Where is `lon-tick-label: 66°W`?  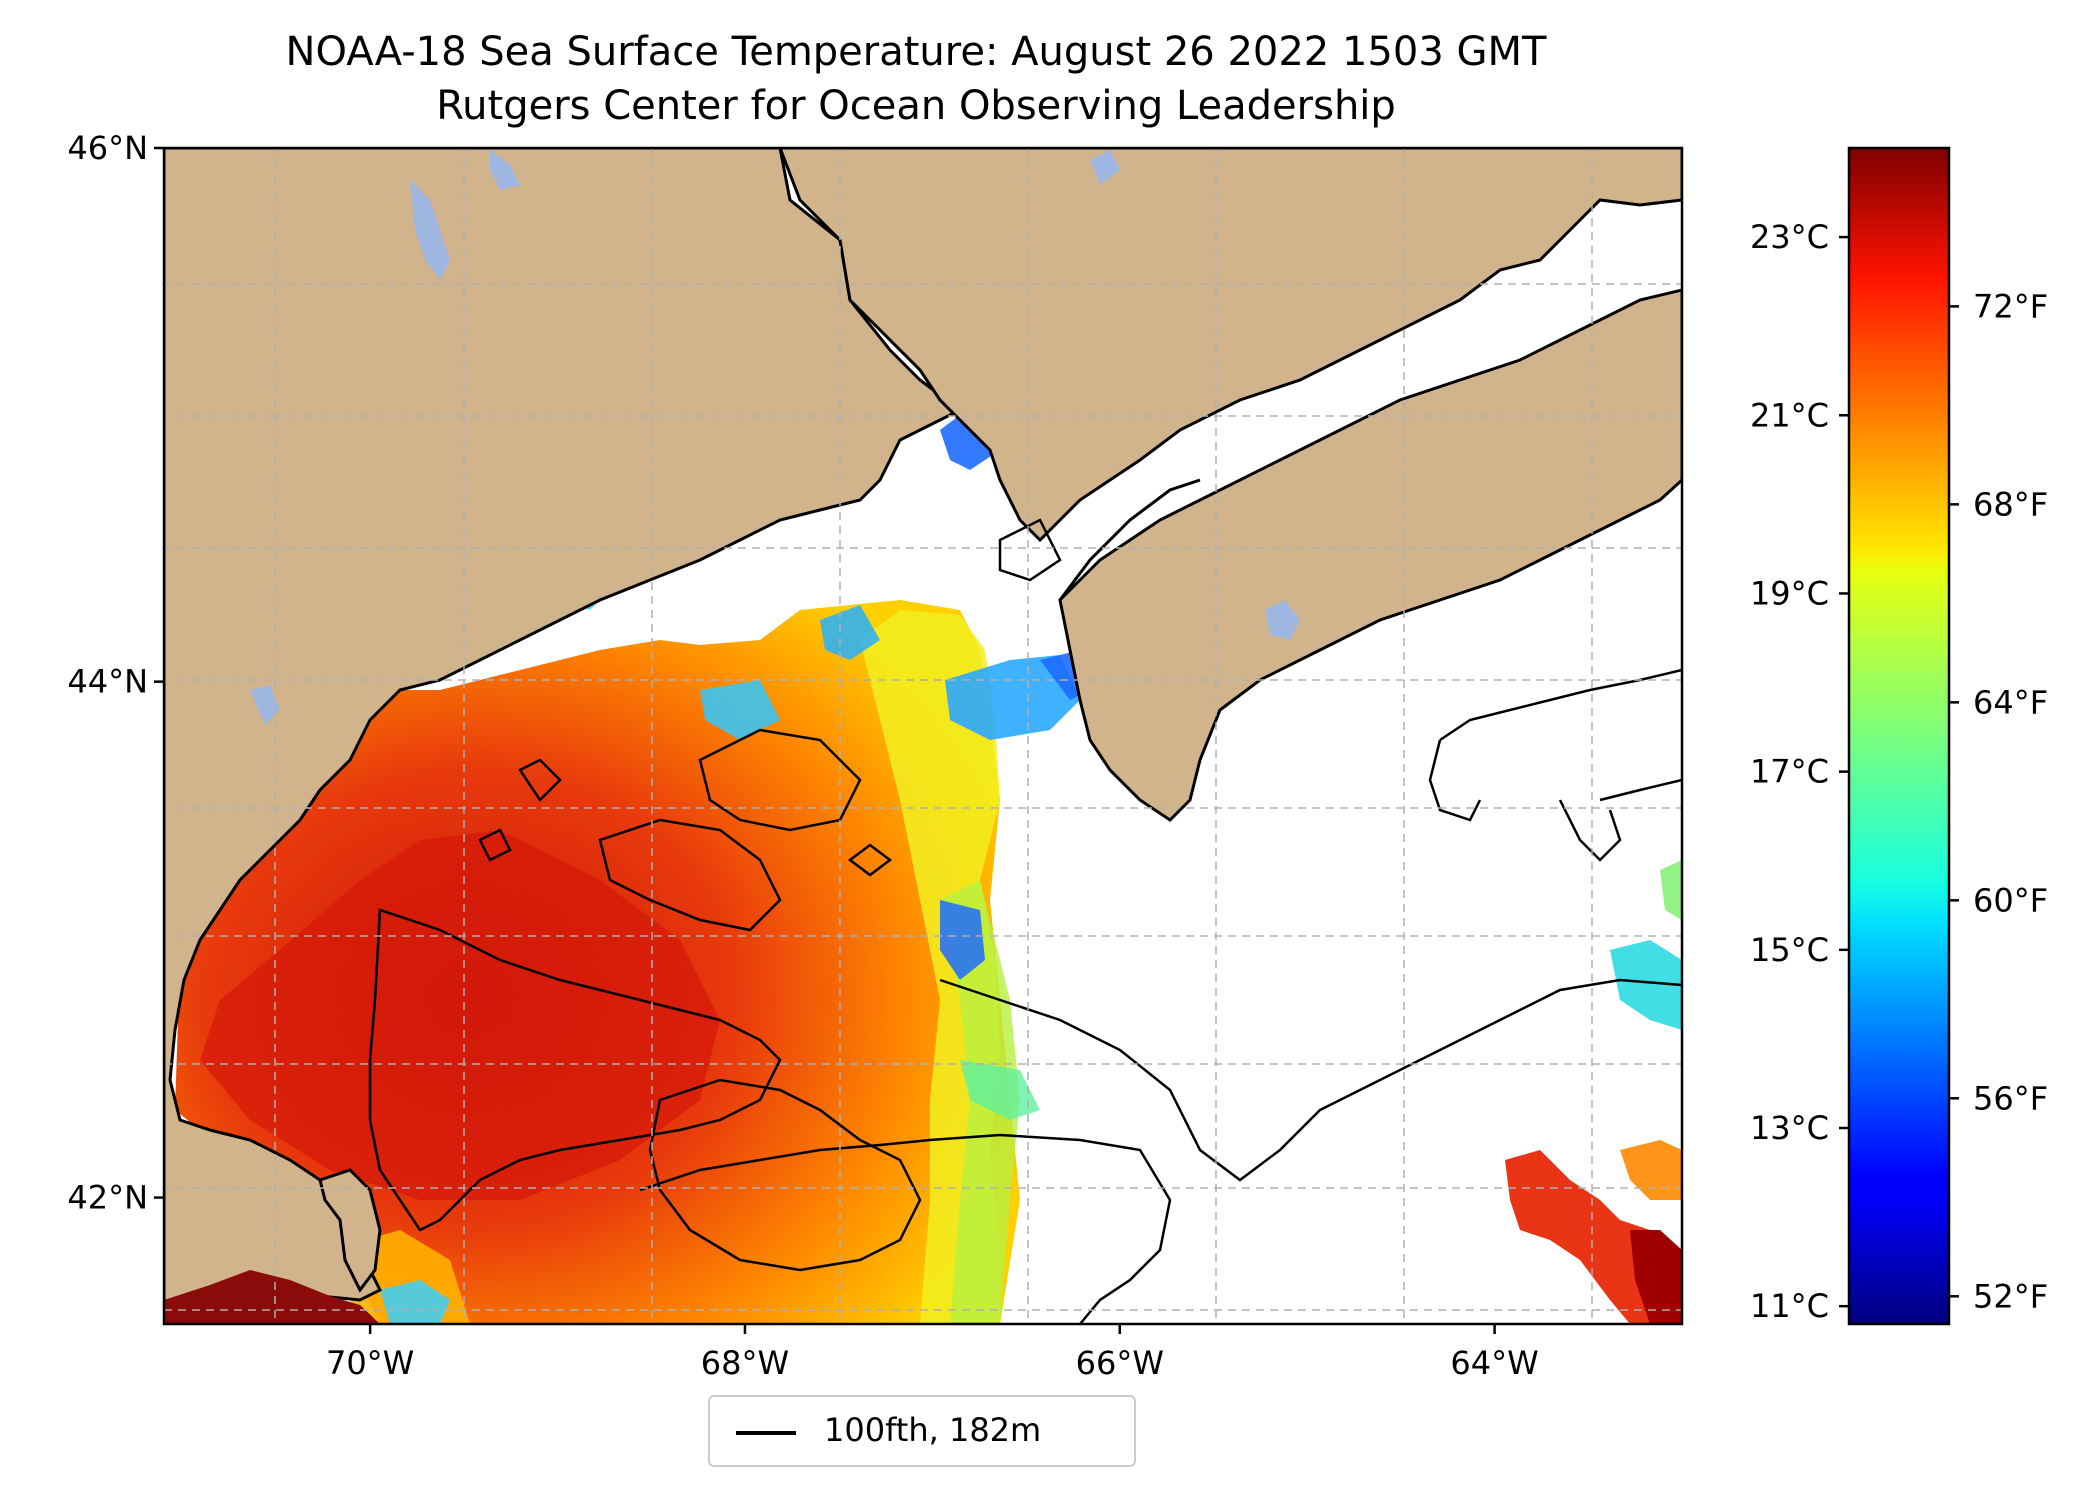
lon-tick-label: 66°W is located at coordinates (1120, 1363).